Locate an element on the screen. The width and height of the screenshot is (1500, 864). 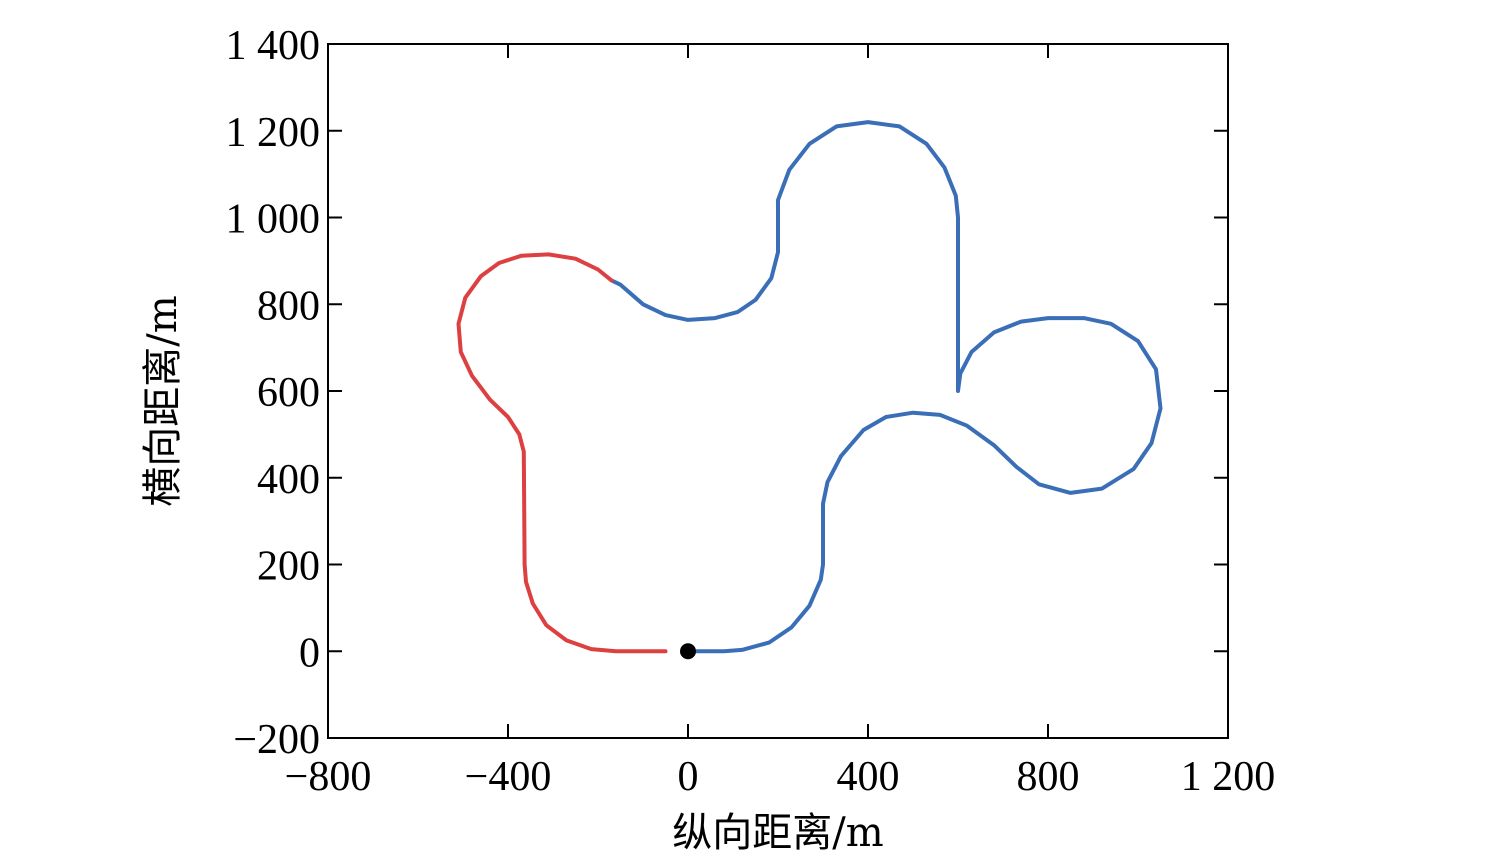
y-tick-label: 400 is located at coordinates (288, 480).